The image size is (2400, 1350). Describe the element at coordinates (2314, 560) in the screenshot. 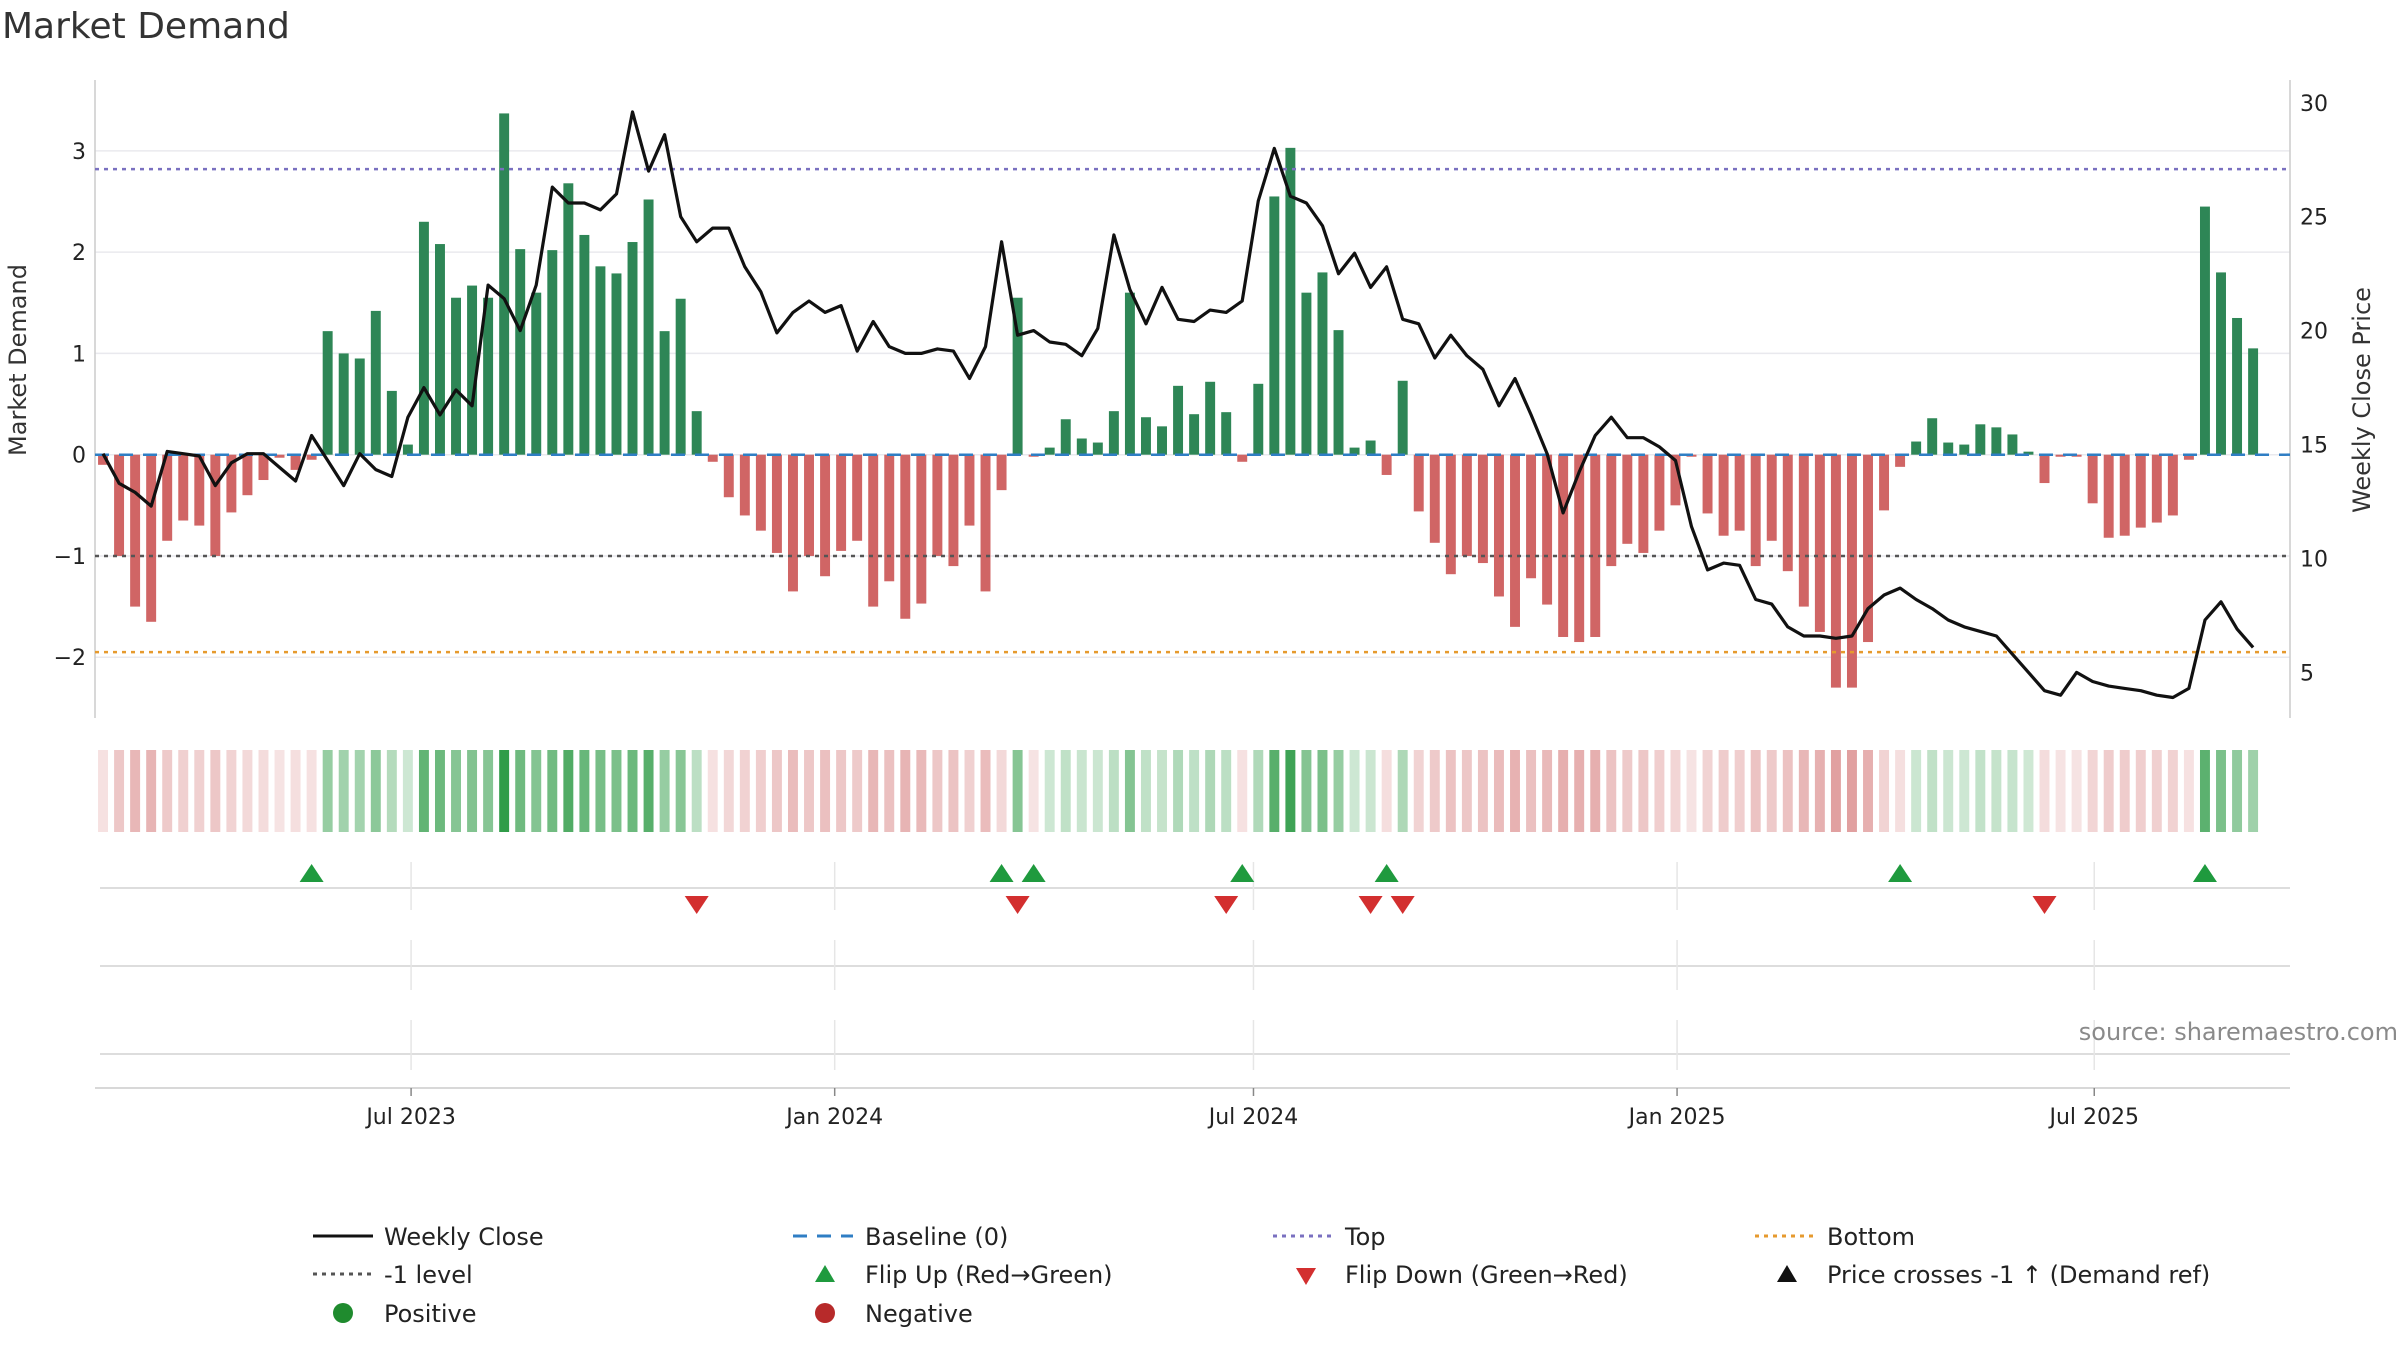

I see `y-tick-label-right: 10` at that location.